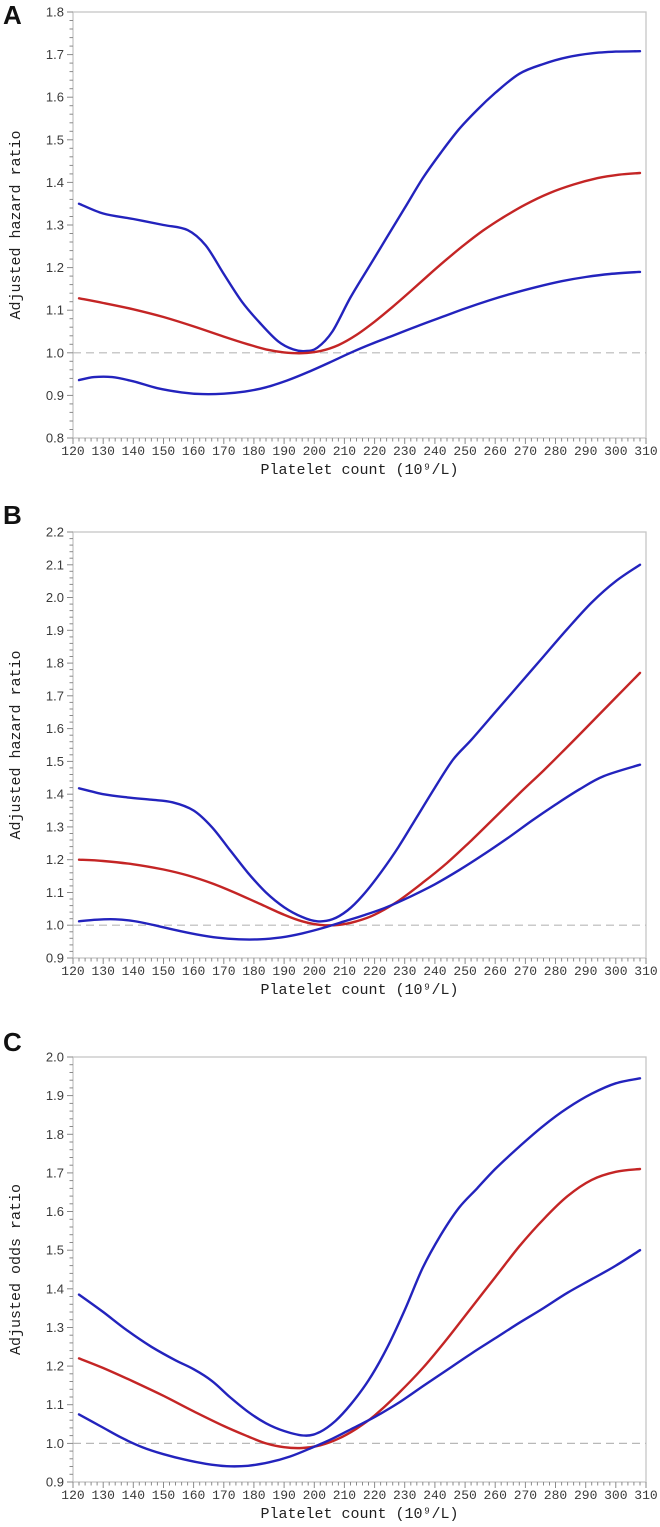  I want to click on svg-text: 1.8, so click(55, 12).